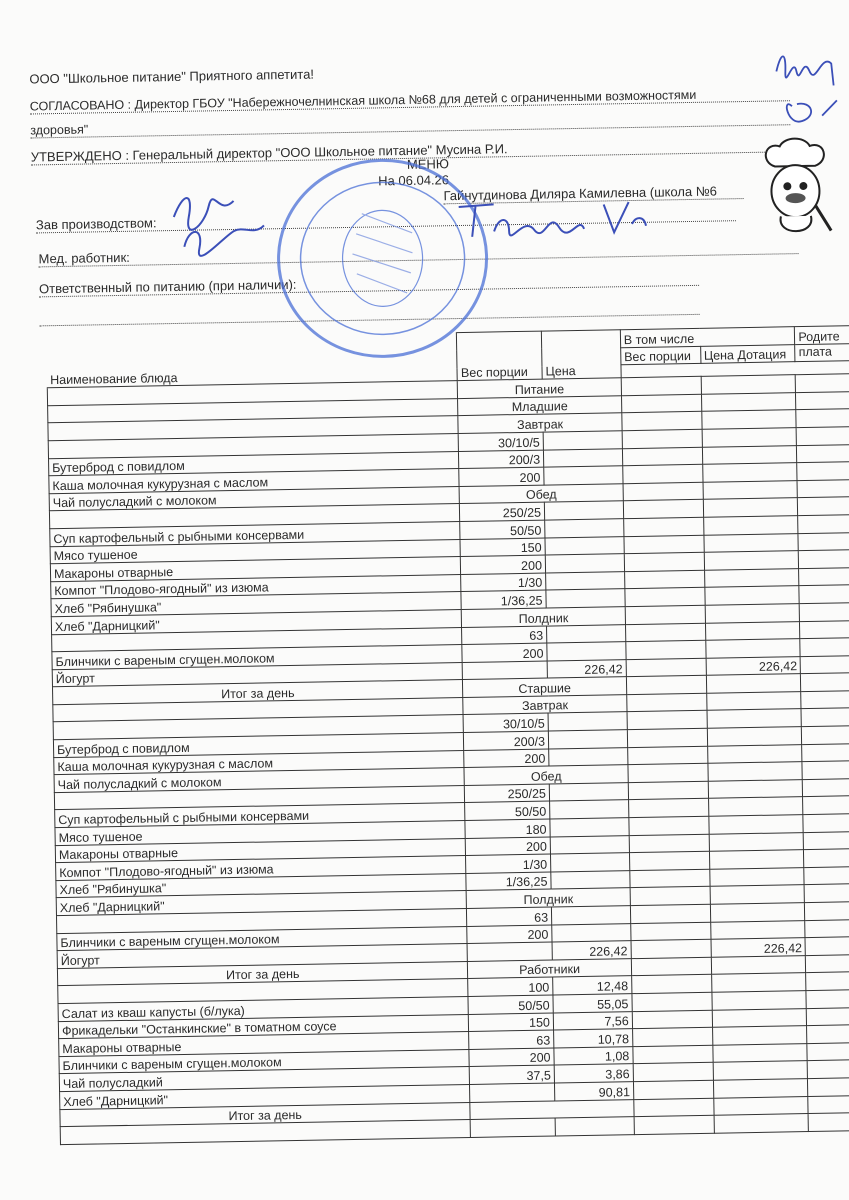  I want to click on signature-director, so click(806, 89).